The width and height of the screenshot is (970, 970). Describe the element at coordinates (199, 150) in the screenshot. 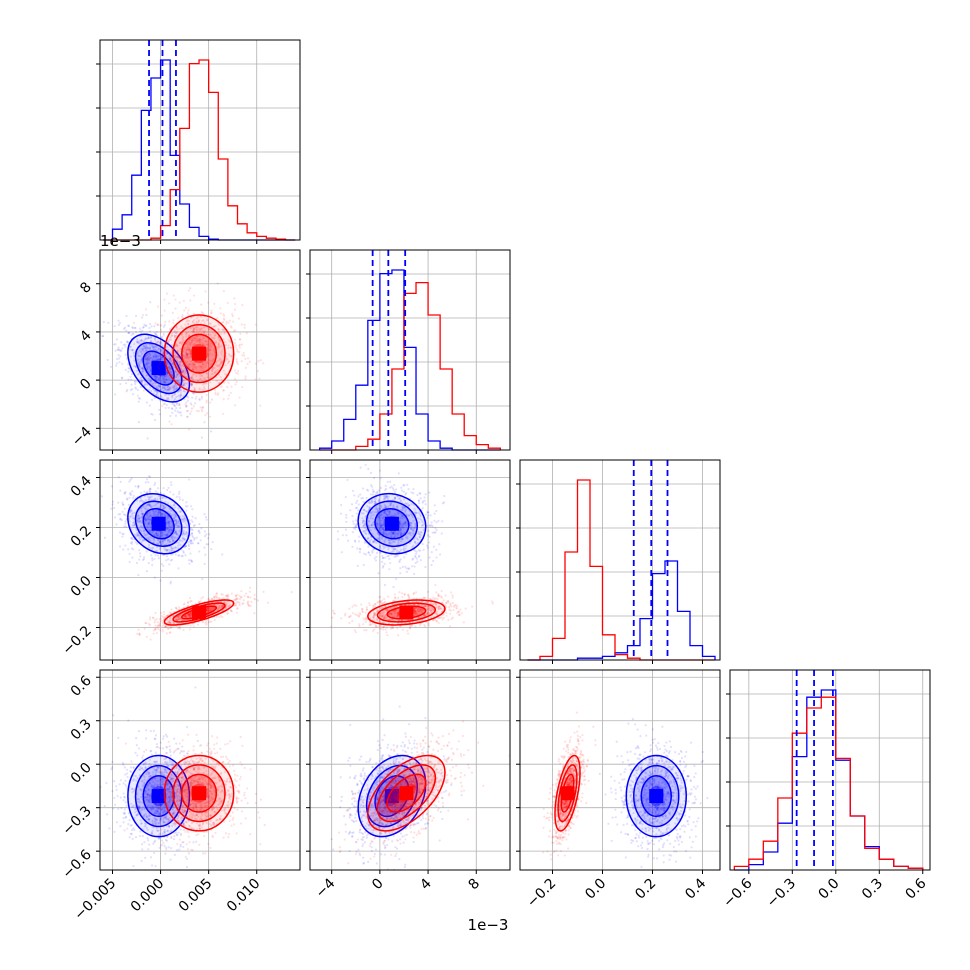

I see `hist-red` at that location.